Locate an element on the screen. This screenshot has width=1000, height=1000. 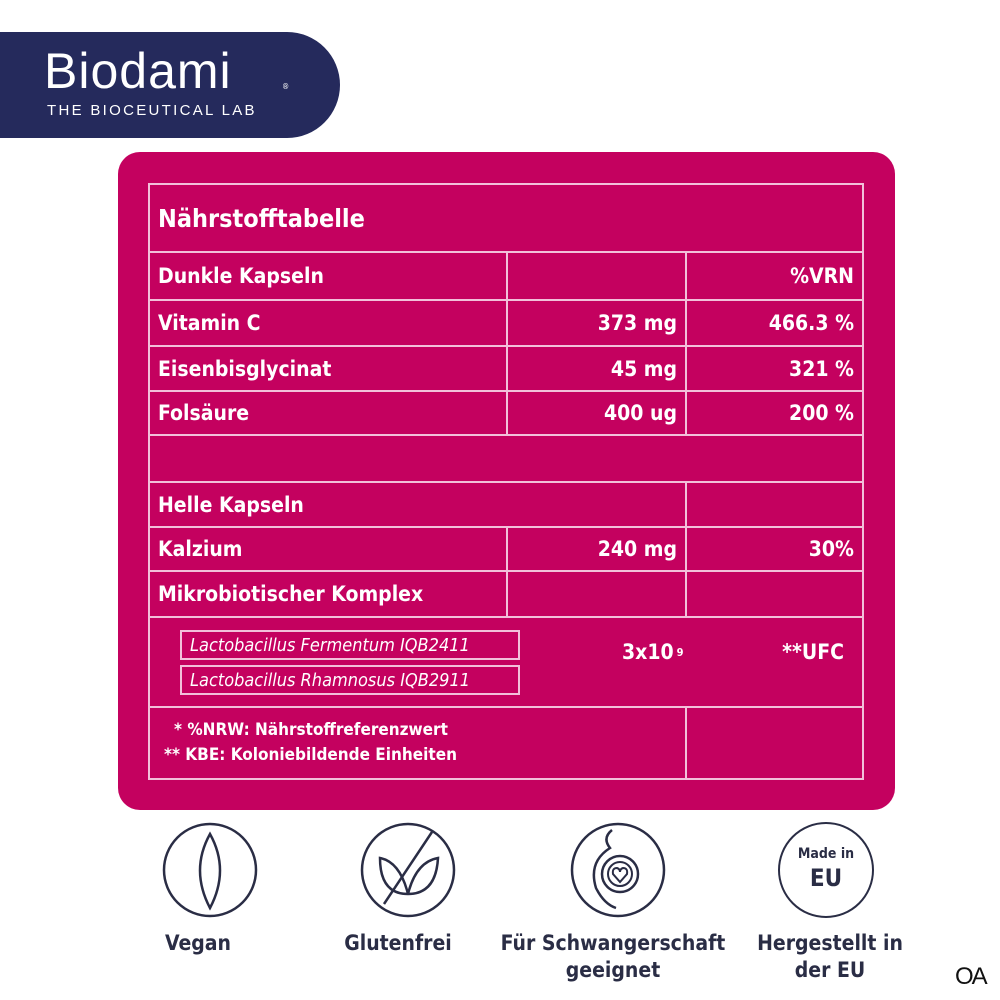
row-vrn: 30% is located at coordinates (774, 549).